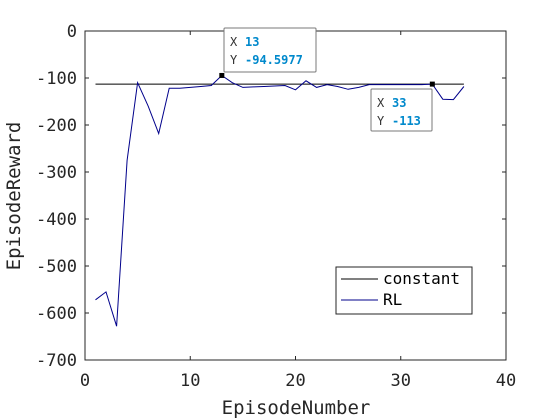 This screenshot has height=420, width=560. What do you see at coordinates (274, 60) in the screenshot?
I see `datatip-y-value: -94.5977` at bounding box center [274, 60].